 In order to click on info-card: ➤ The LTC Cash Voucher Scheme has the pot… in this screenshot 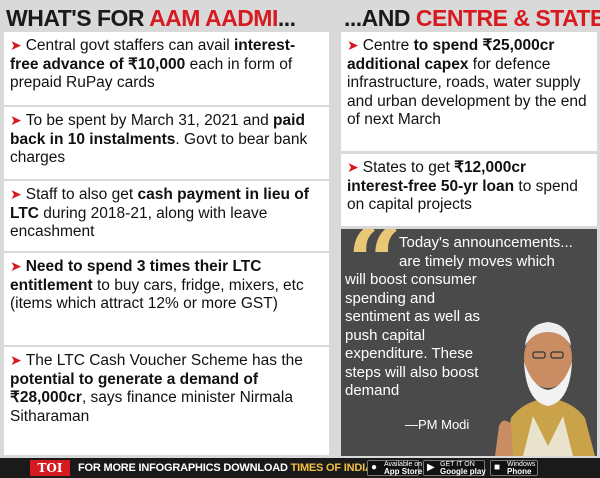, I will do `click(166, 401)`.